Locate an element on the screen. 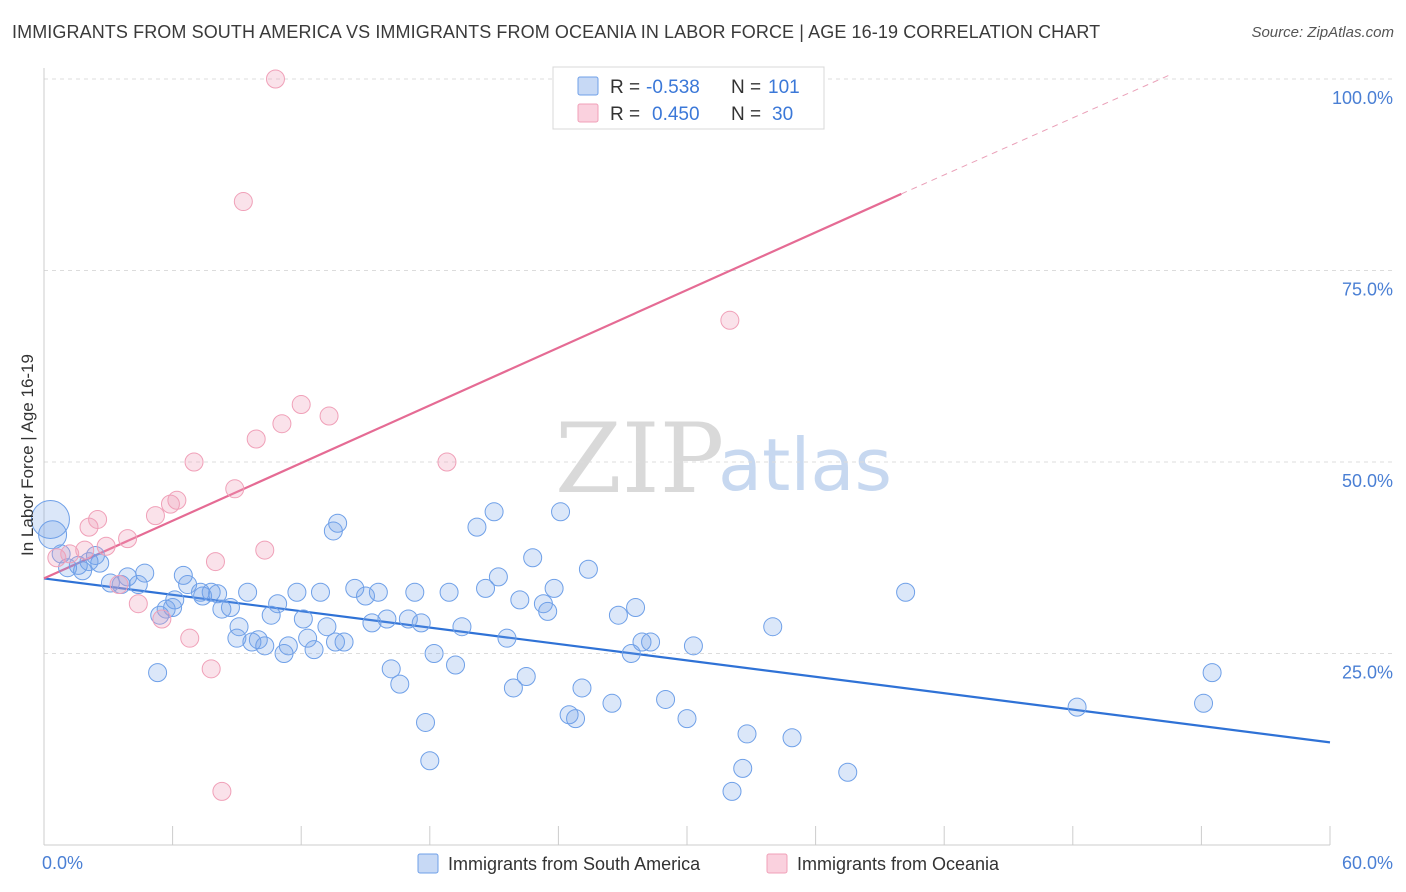  y-tick-label: 75.0% is located at coordinates (1367, 290).